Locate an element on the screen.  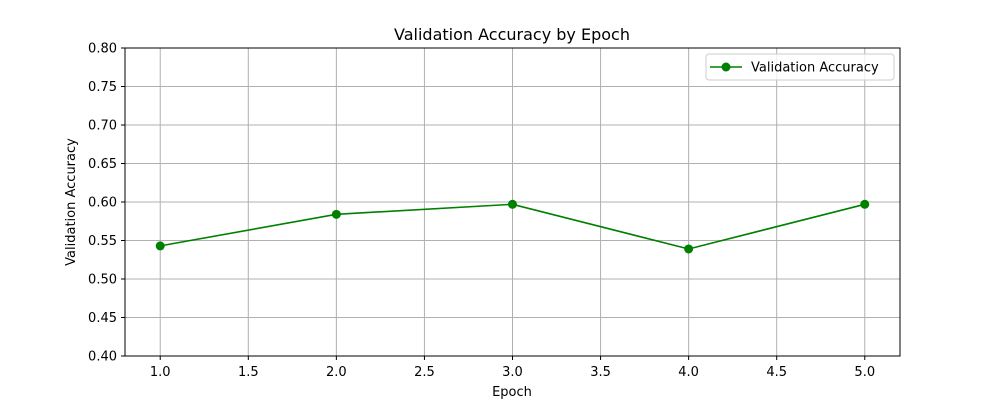
y-axis-title: Validation Accuracy is located at coordinates (71, 202).